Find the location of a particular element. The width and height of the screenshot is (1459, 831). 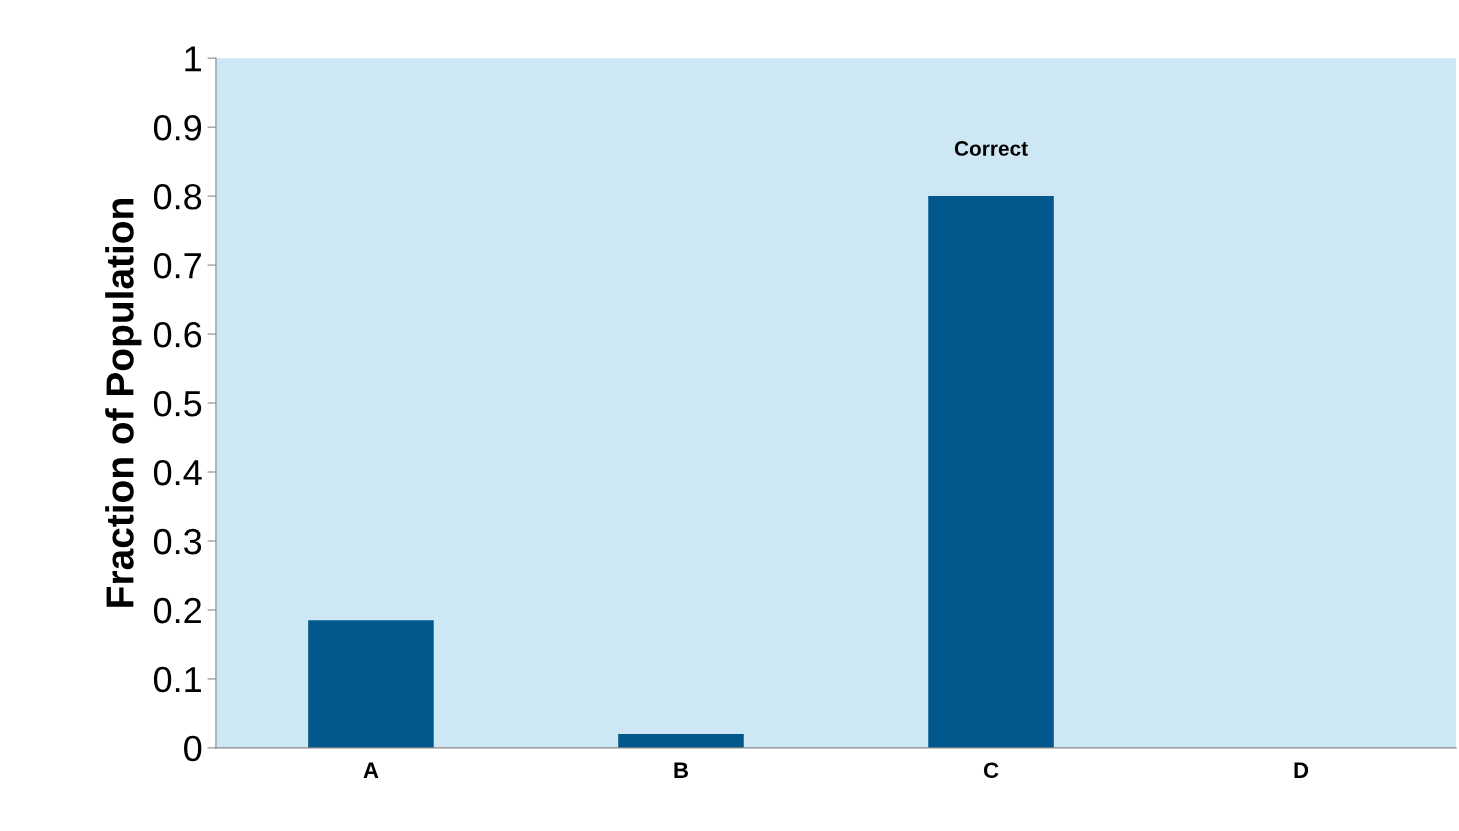

x-tick-label: D is located at coordinates (1301, 770).